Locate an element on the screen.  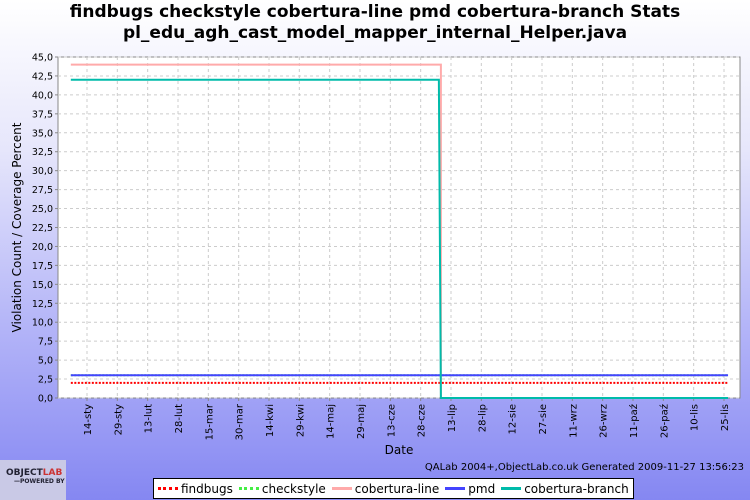
legend-label: cobertura-line is located at coordinates (397, 488).